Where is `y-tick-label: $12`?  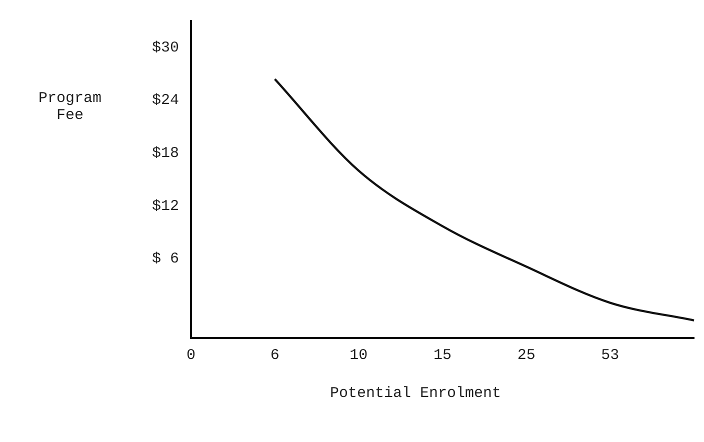
y-tick-label: $12 is located at coordinates (166, 206).